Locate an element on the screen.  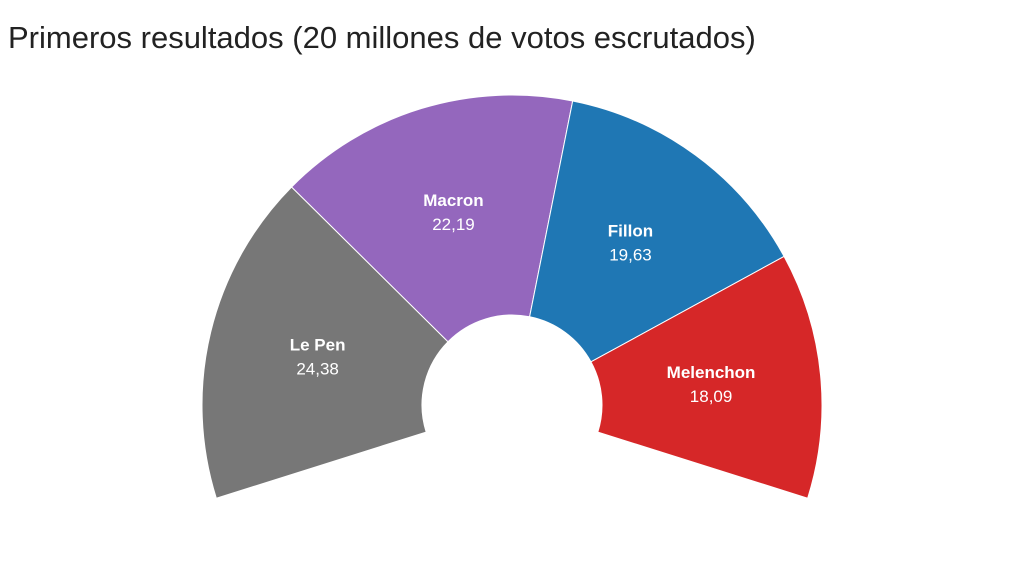
wedge-value: 22,19 is located at coordinates (453, 224).